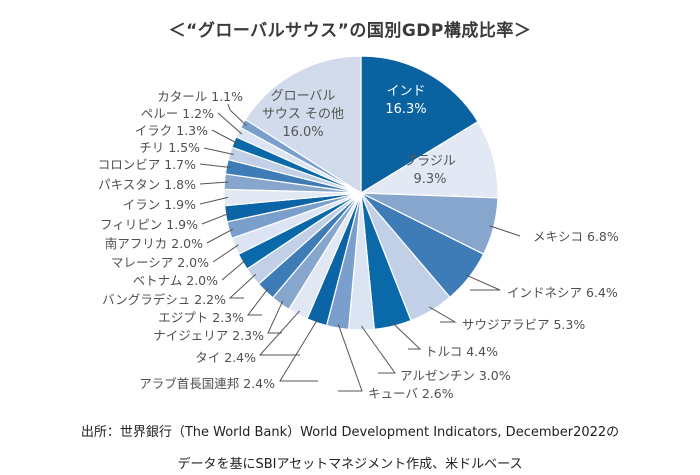 This screenshot has height=475, width=700. What do you see at coordinates (169, 147) in the screenshot?
I see `slice-label: チリ 1.5%` at bounding box center [169, 147].